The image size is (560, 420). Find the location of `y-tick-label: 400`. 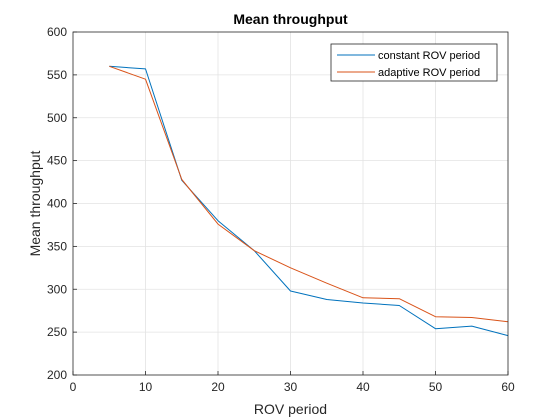

y-tick-label: 400 is located at coordinates (57, 204).